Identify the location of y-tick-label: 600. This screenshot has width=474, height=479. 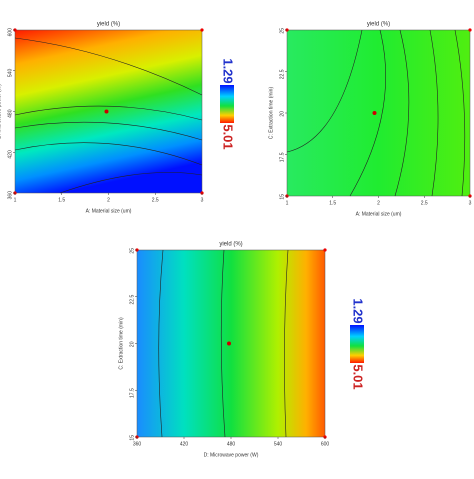
(10, 32).